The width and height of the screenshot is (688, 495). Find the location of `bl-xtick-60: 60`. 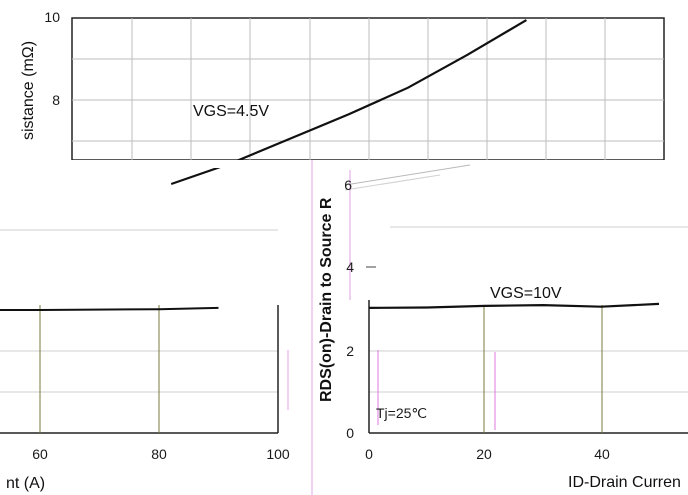

bl-xtick-60: 60 is located at coordinates (40, 454).